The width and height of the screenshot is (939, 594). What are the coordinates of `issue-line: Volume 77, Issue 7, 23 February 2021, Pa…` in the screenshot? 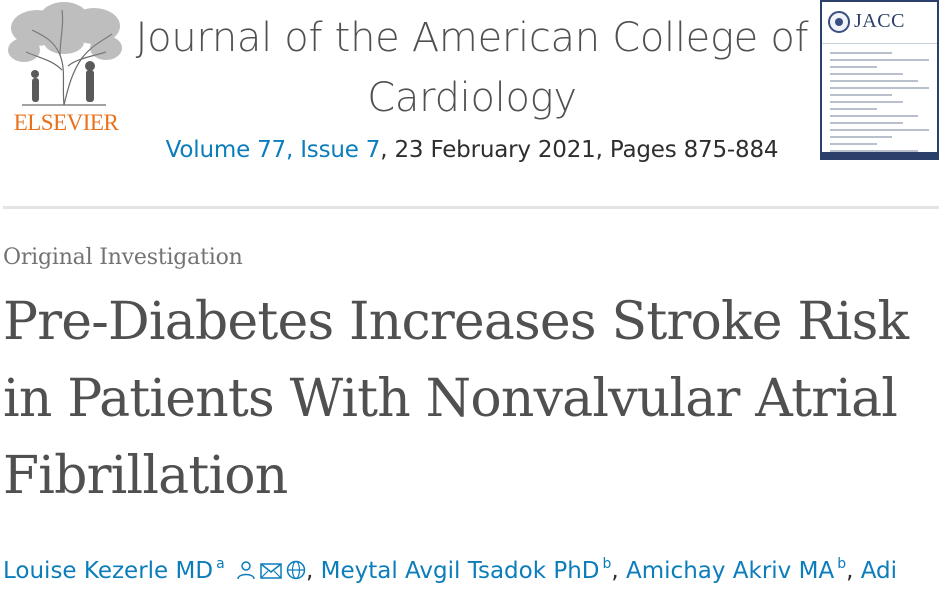 It's located at (472, 150).